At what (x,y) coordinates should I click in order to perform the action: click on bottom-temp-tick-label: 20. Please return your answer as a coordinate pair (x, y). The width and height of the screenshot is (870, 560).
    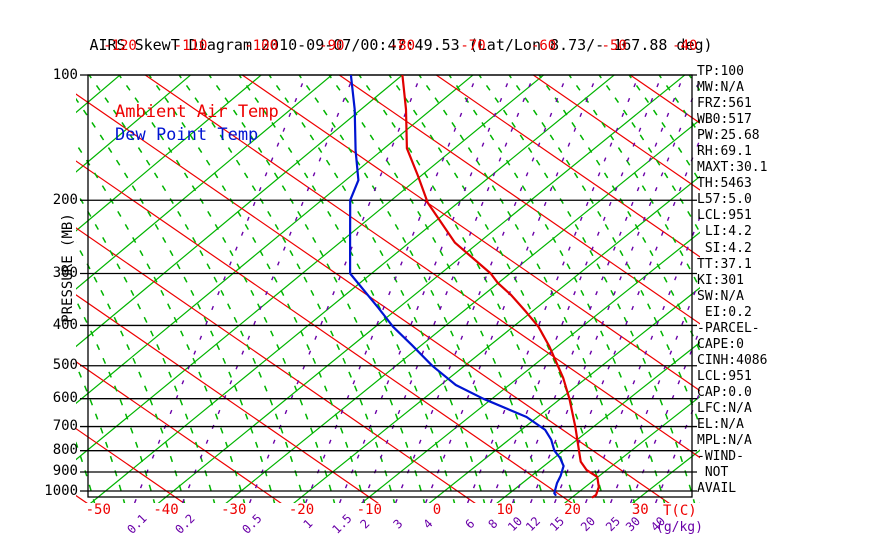
    Looking at the image, I should click on (572, 510).